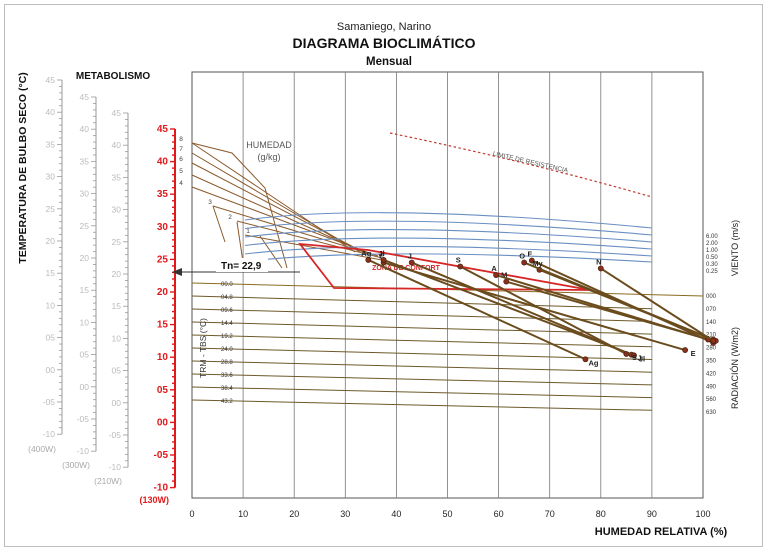 The image size is (769, 552). Describe the element at coordinates (504, 275) in the screenshot. I see `series-start-label-m: M` at that location.